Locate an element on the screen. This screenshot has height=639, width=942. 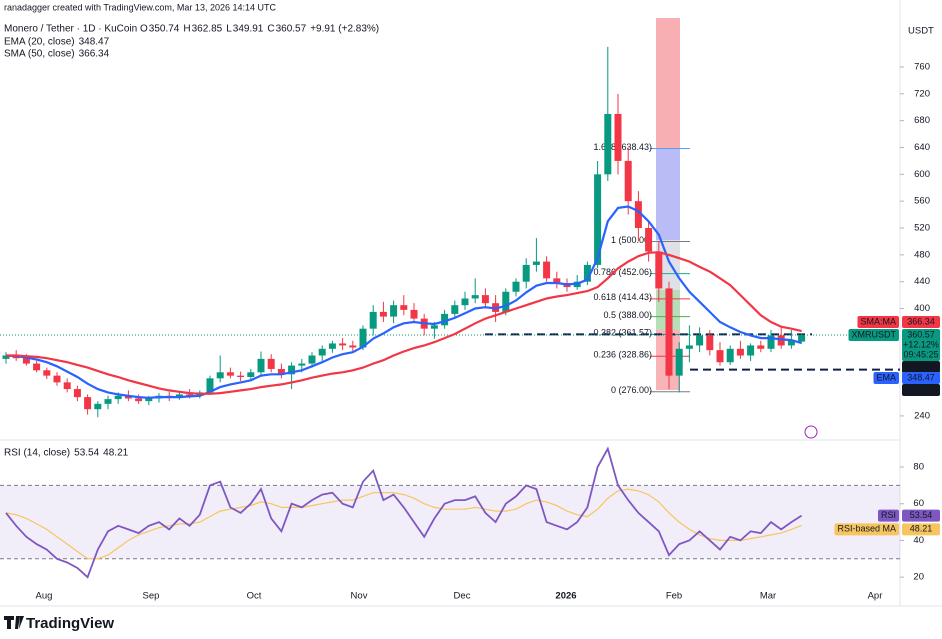
fib-label: 1 (500.00) is located at coordinates (631, 240).